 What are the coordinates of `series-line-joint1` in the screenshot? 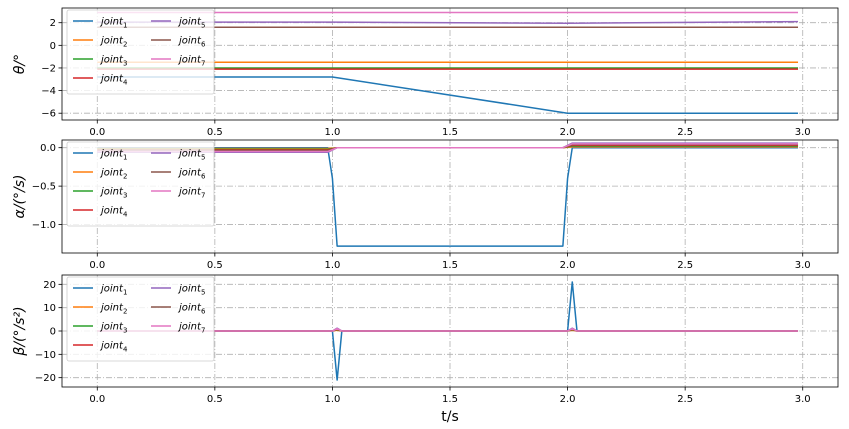 It's located at (448, 95).